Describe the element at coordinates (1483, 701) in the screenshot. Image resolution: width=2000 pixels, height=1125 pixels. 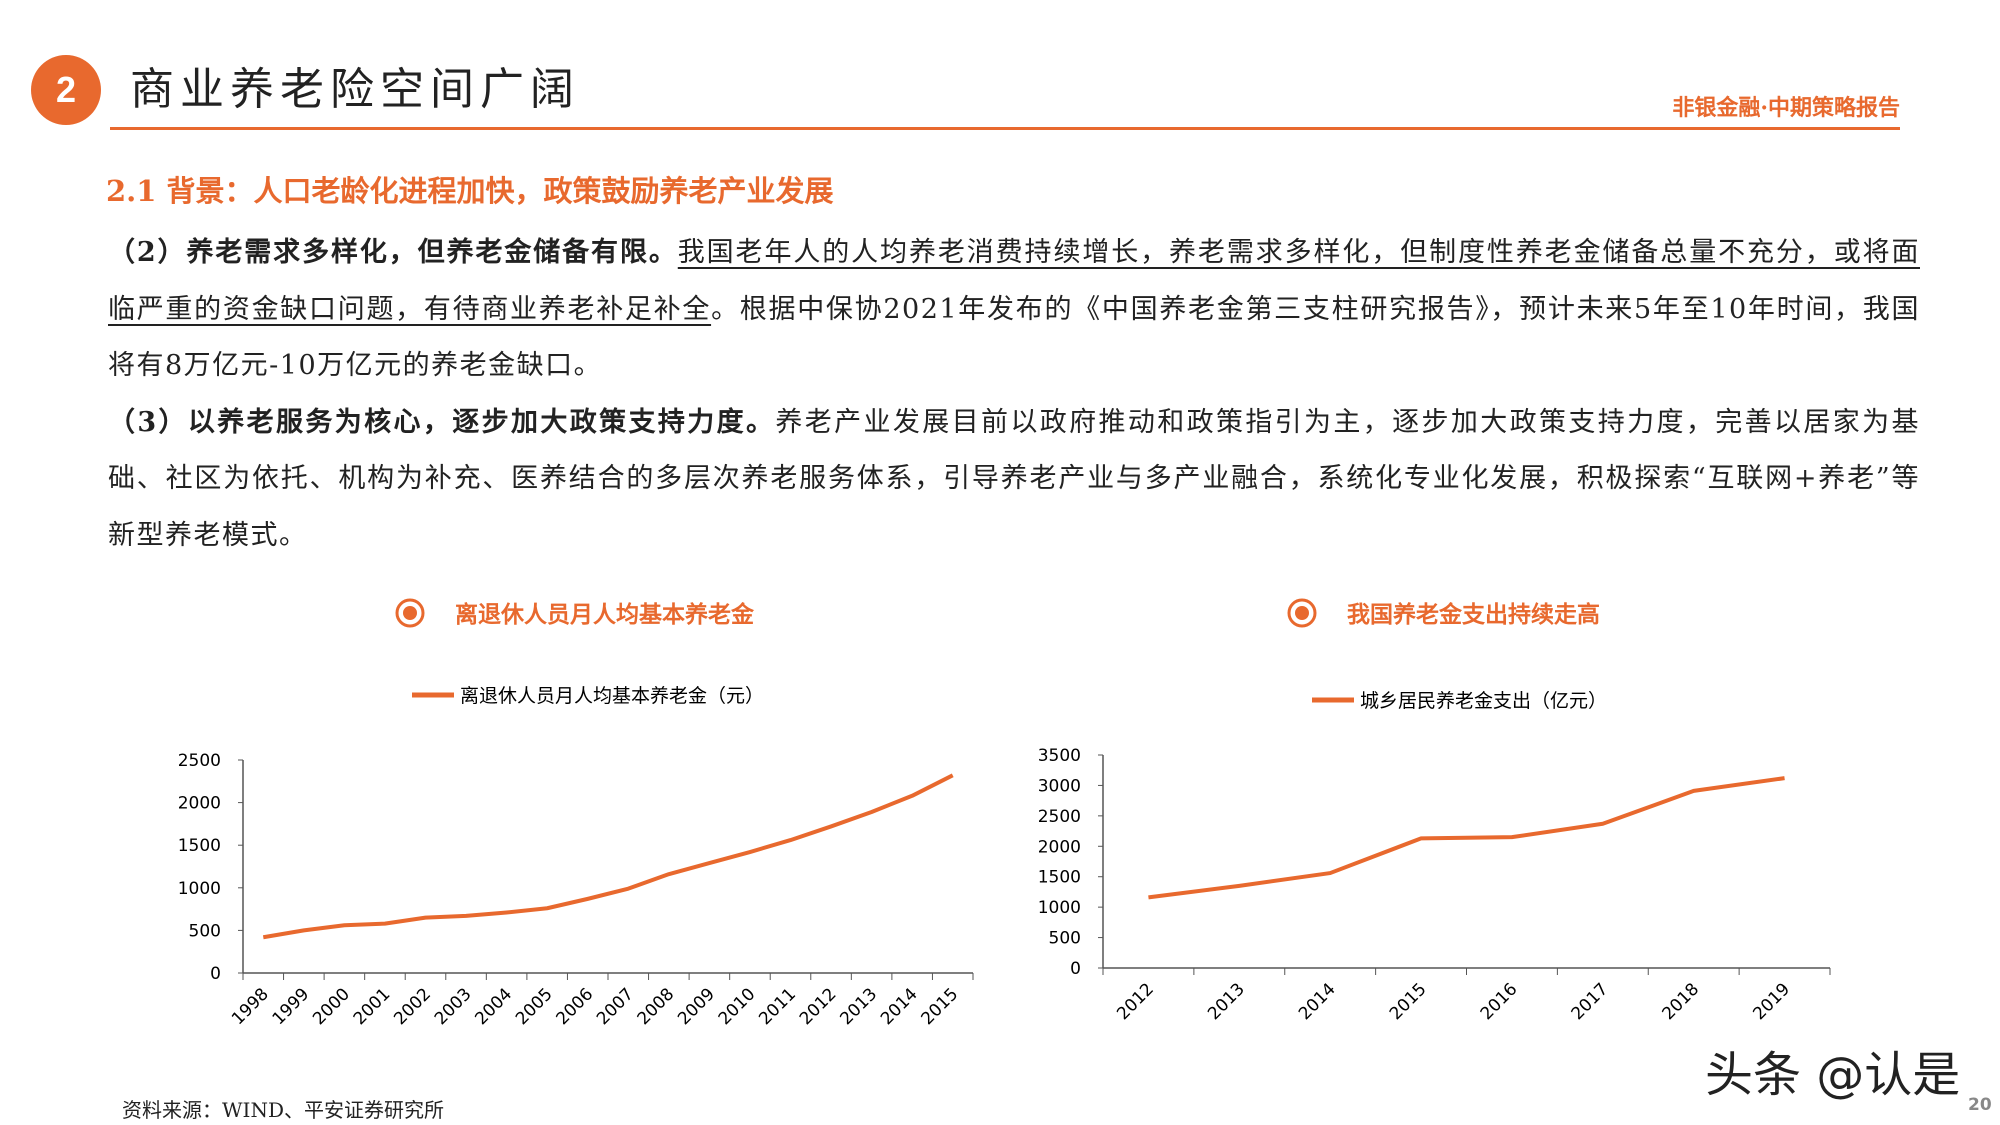
I see `legend-label: 城乡居民养老金支出（亿元）` at that location.